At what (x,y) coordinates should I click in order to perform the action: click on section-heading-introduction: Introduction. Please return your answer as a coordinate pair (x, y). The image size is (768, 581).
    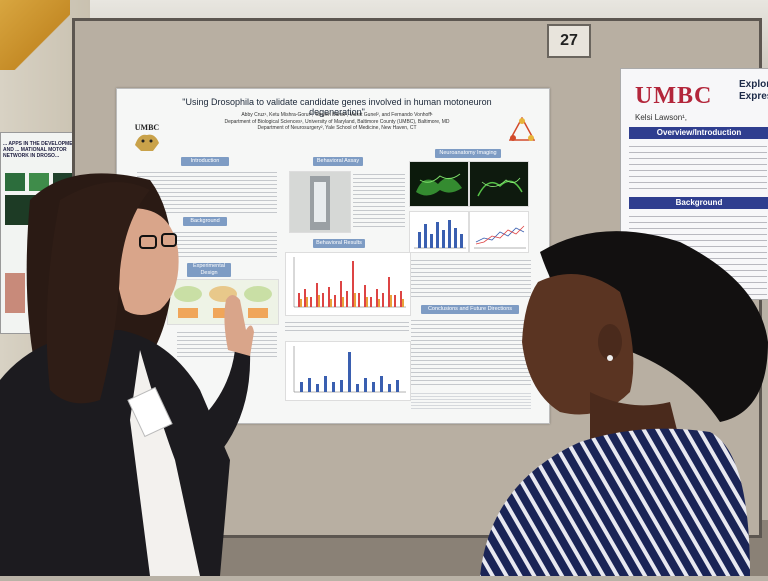
    Looking at the image, I should click on (205, 161).